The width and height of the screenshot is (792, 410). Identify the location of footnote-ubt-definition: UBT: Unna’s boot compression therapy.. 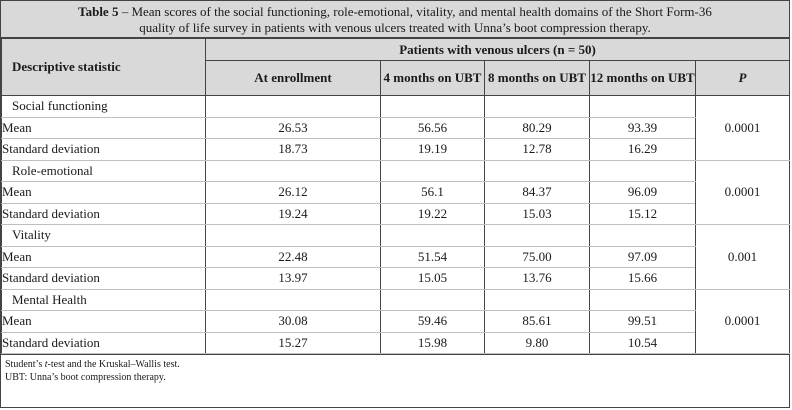
(85, 377).